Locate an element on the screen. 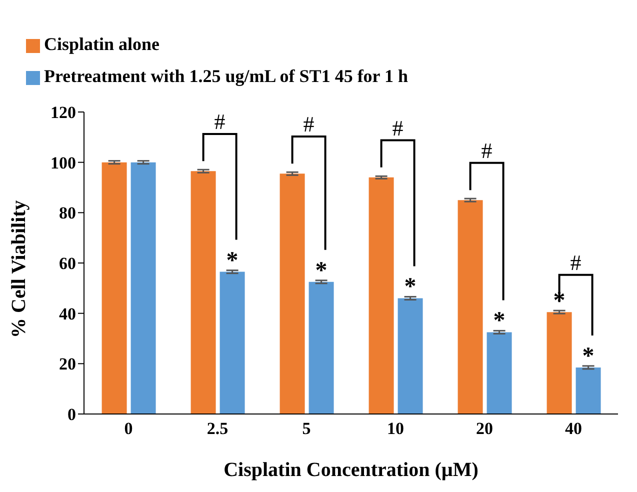 This screenshot has width=637, height=492. y-tick-label: 0 is located at coordinates (72, 414).